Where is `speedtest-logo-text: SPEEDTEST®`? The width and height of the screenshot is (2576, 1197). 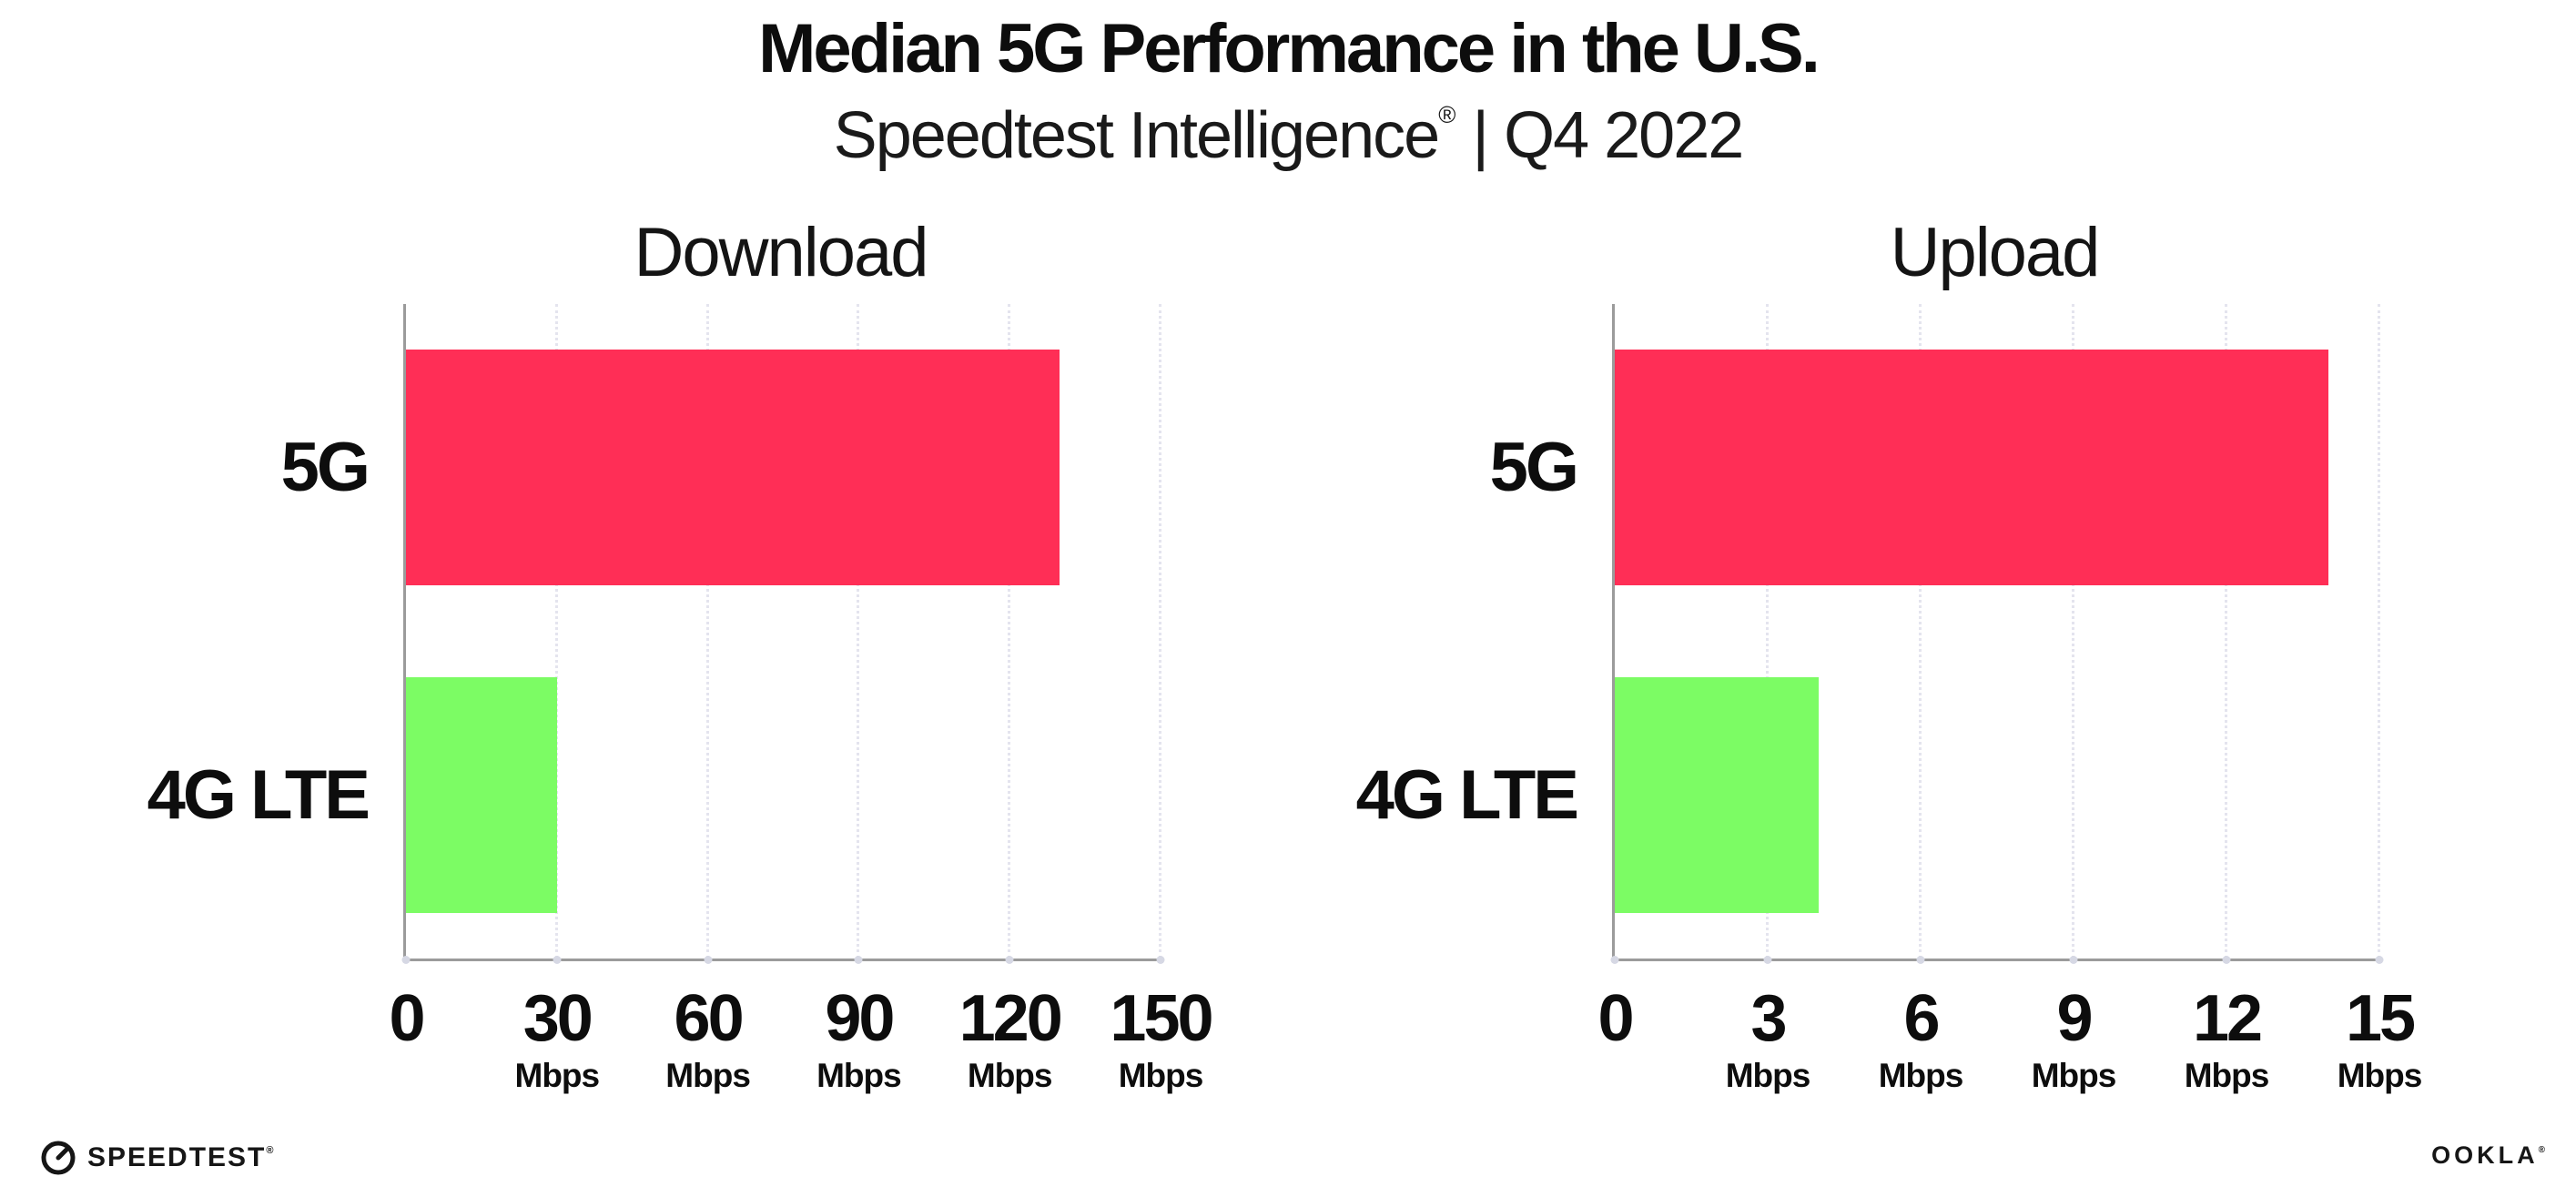
speedtest-logo-text: SPEEDTEST® is located at coordinates (180, 1157).